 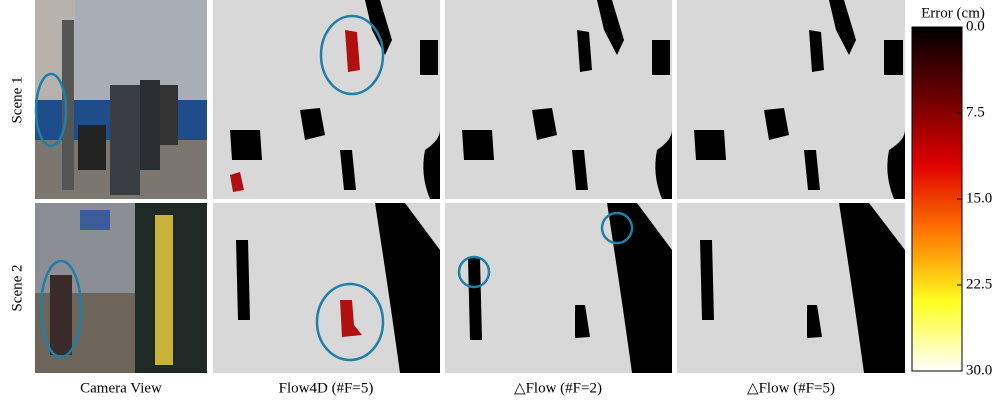 I want to click on colorbar-tick-label: 0.0, so click(x=975, y=26).